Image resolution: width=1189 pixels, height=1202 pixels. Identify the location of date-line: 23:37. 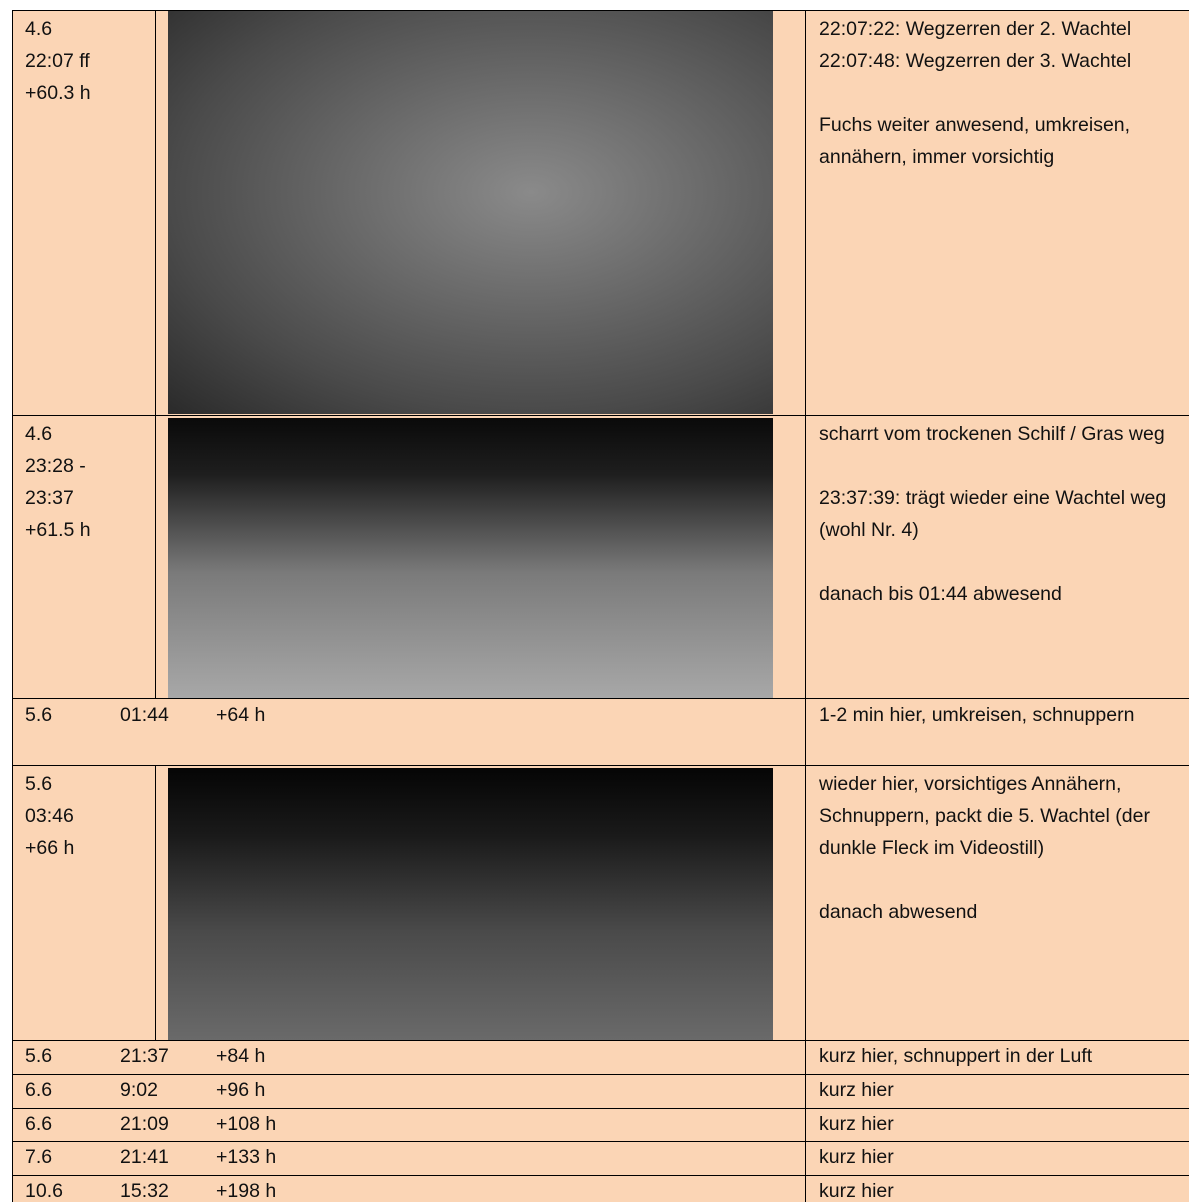
(49, 498).